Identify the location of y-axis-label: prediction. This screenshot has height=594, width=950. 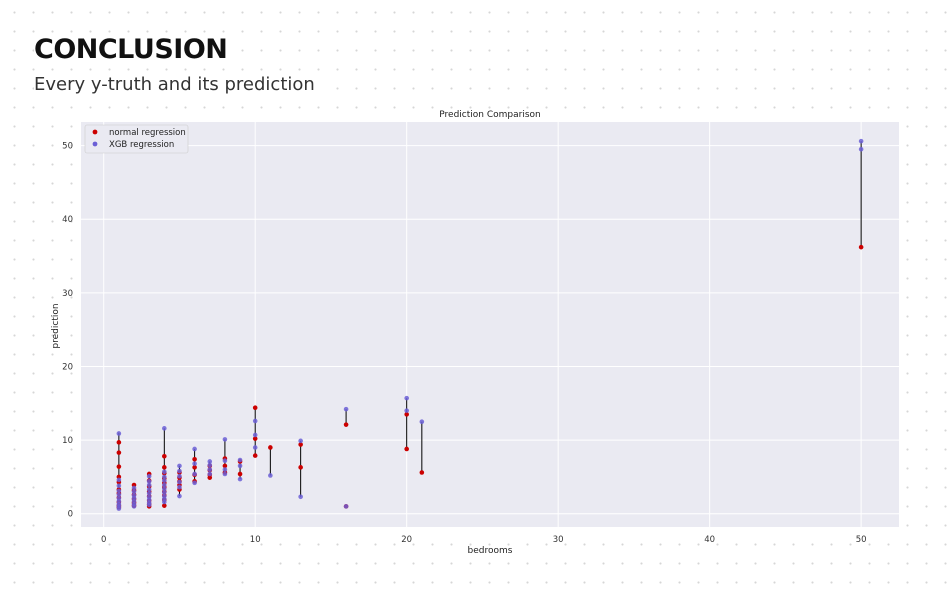
(56, 325).